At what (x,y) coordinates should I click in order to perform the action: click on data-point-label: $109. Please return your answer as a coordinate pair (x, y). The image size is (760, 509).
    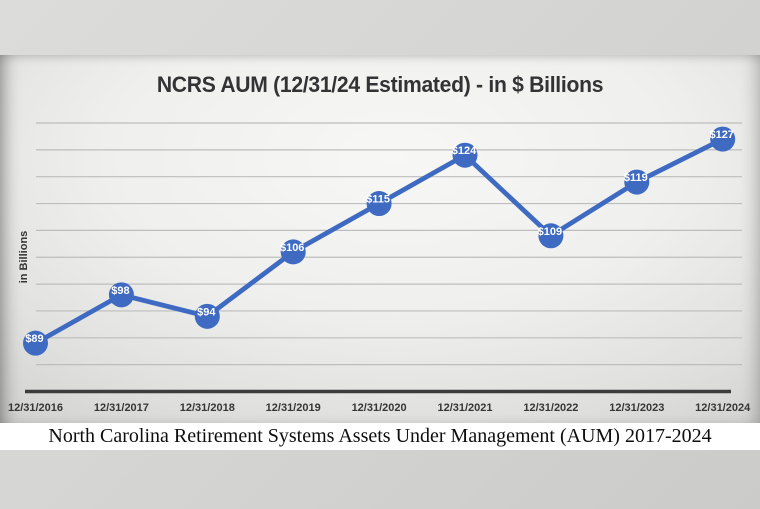
    Looking at the image, I should click on (550, 232).